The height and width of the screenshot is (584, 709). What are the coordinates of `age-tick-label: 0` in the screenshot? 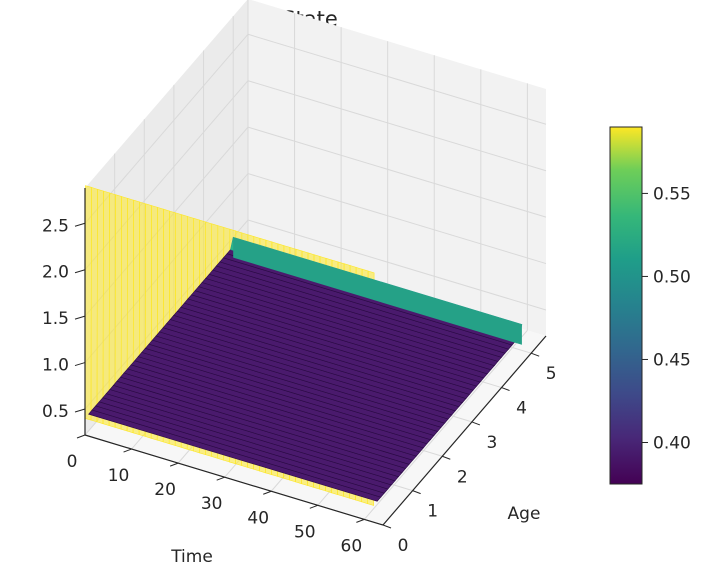 It's located at (403, 546).